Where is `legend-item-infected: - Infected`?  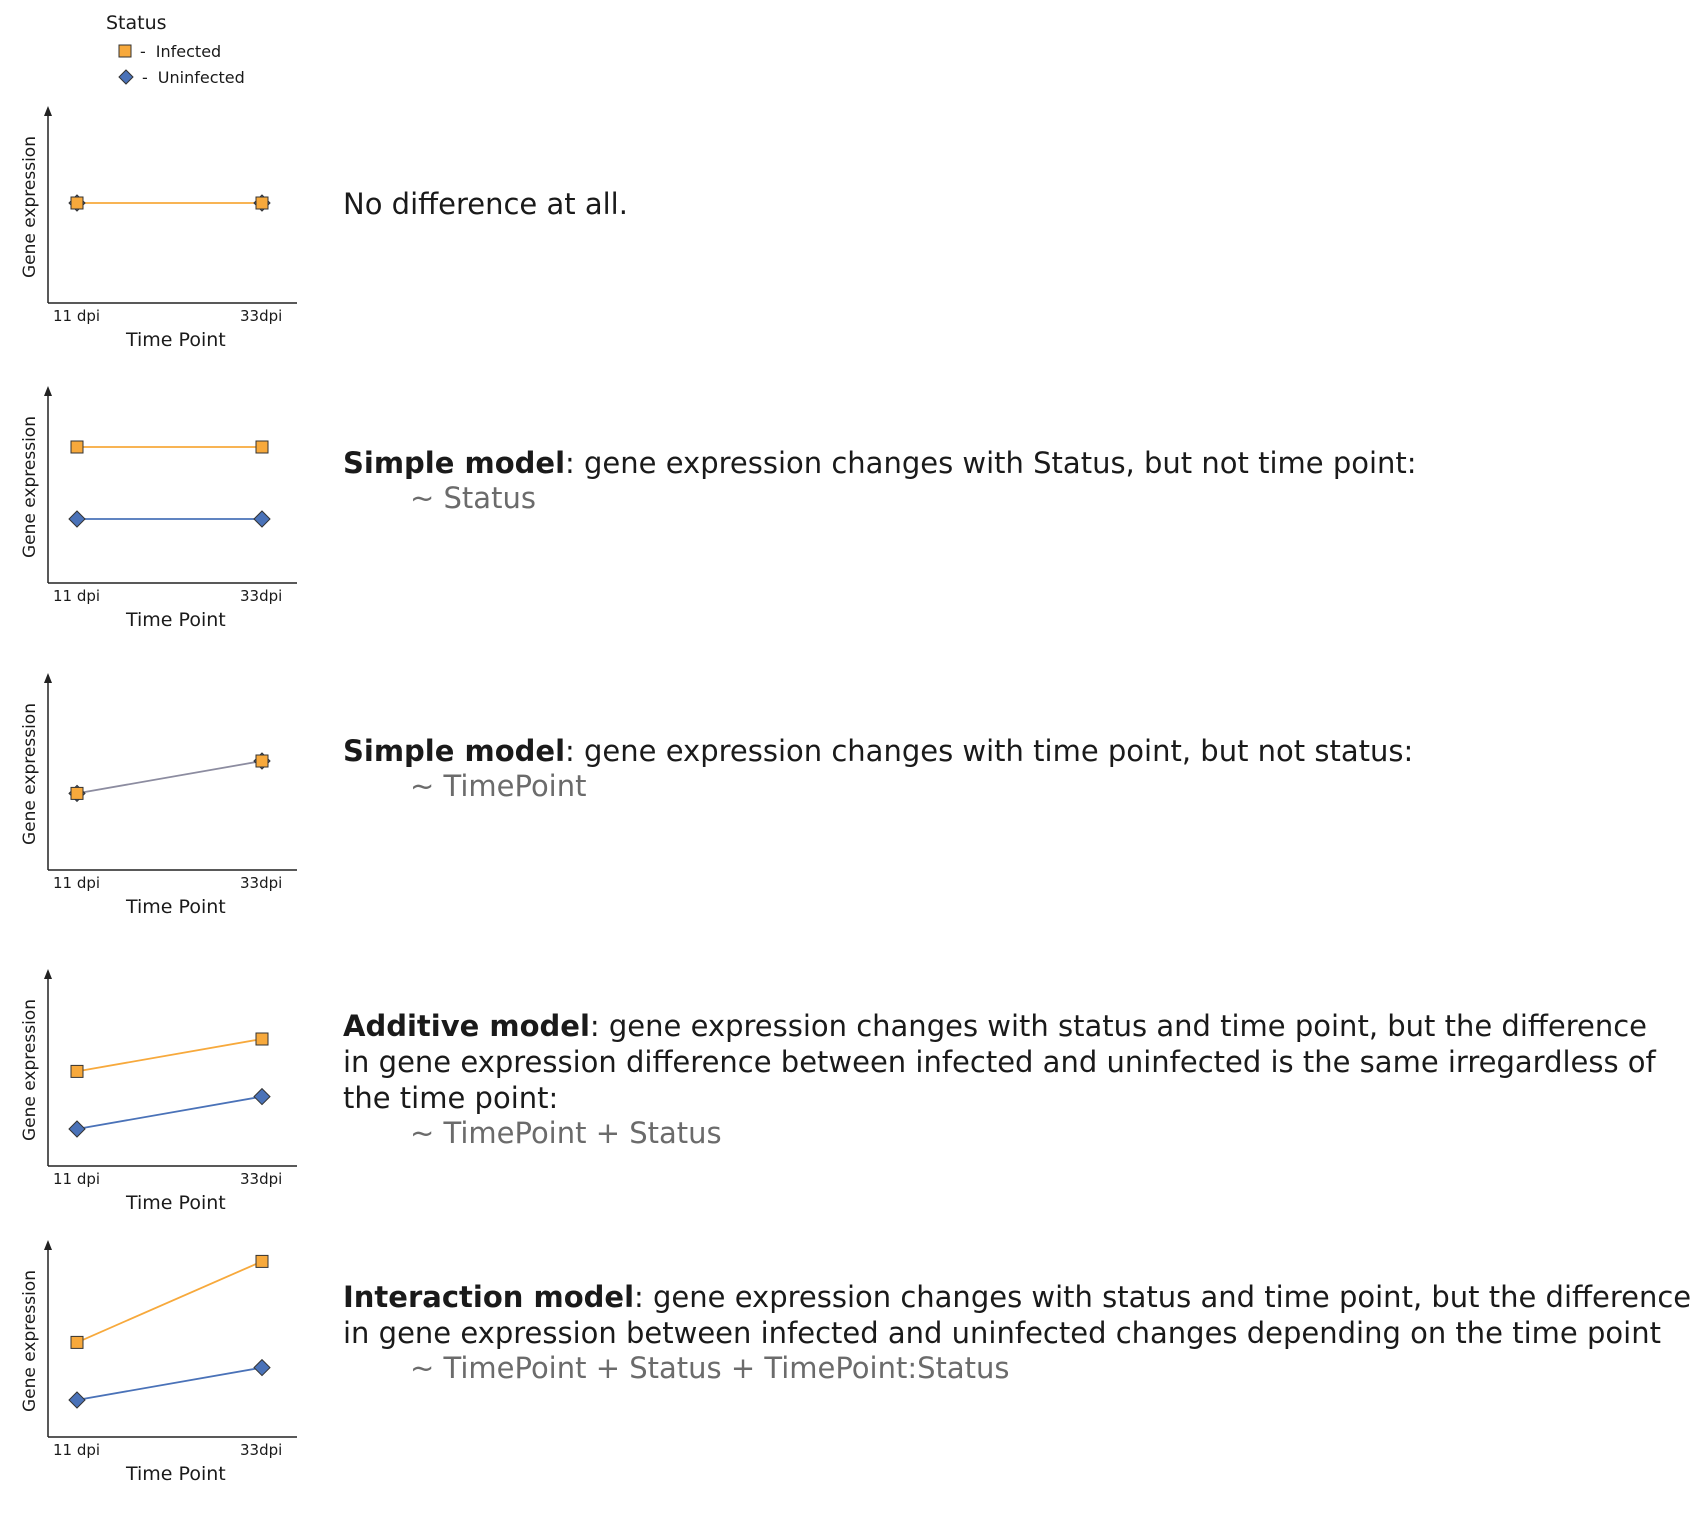
legend-item-infected: - Infected is located at coordinates (181, 51).